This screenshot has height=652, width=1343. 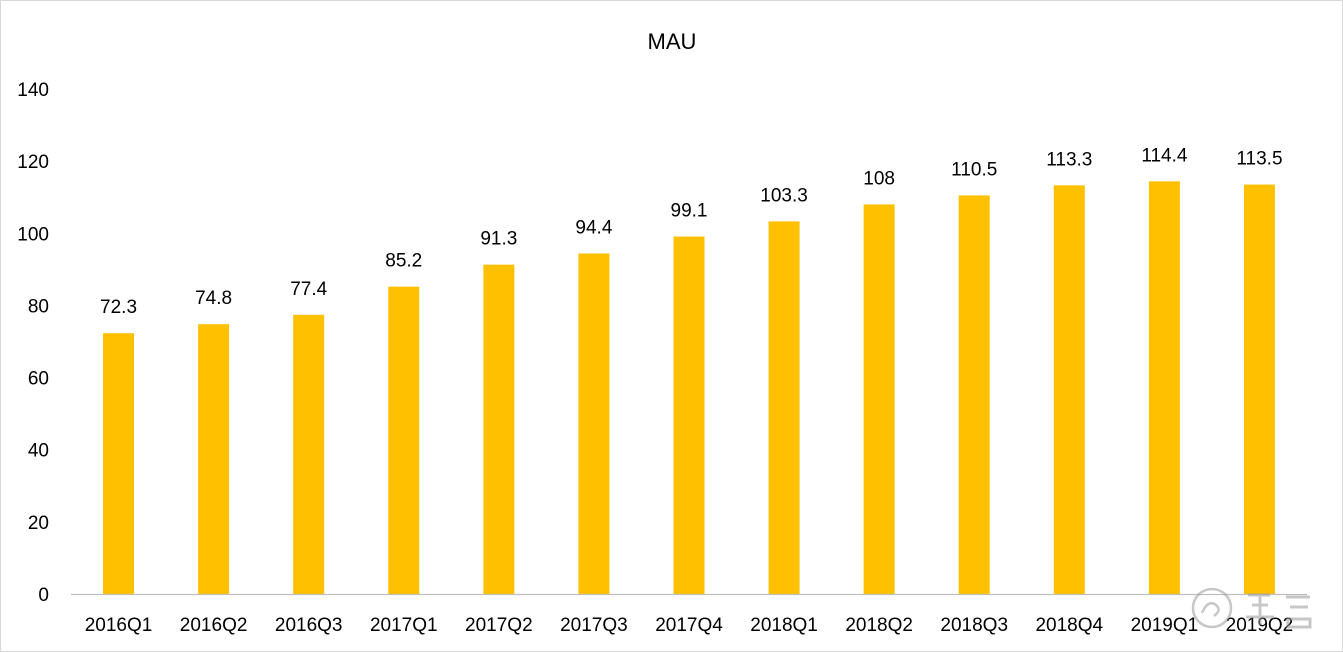 What do you see at coordinates (1259, 389) in the screenshot?
I see `bar-2019Q2` at bounding box center [1259, 389].